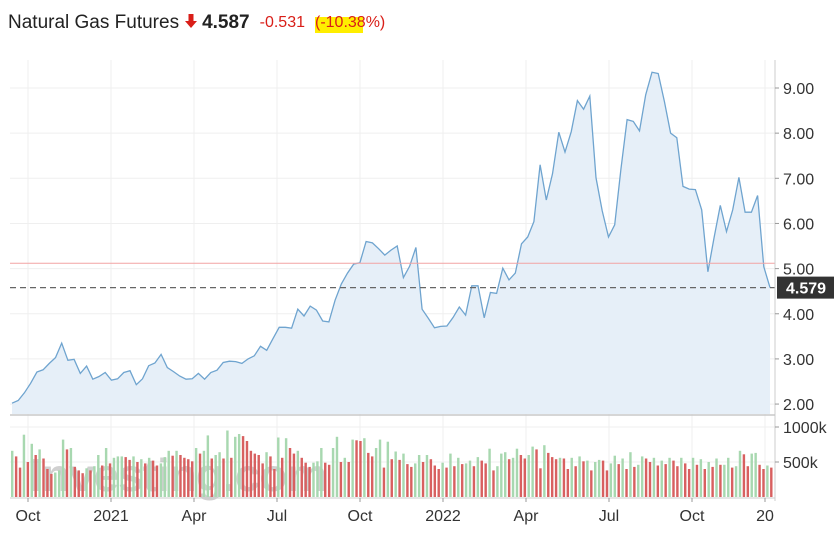 The width and height of the screenshot is (837, 535). What do you see at coordinates (798, 315) in the screenshot?
I see `price-tick-label: 4.00` at bounding box center [798, 315].